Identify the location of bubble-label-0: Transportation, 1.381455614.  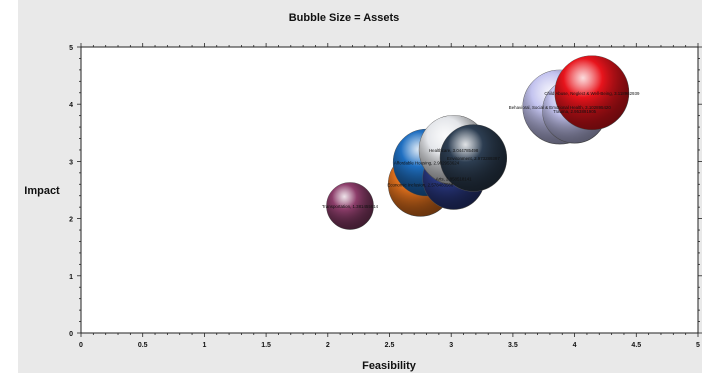
(350, 206).